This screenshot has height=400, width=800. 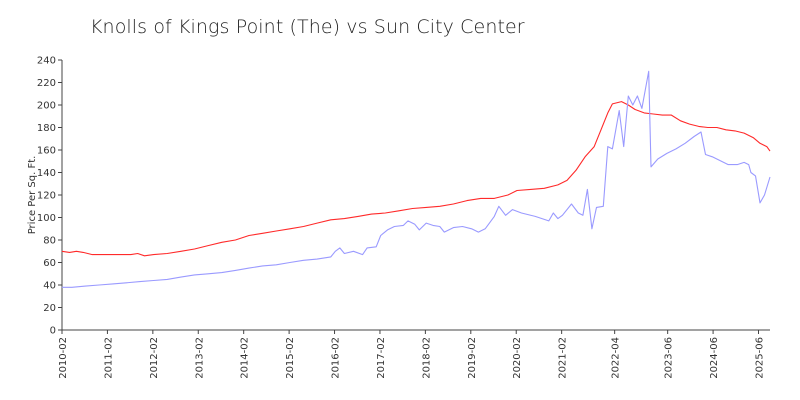 I want to click on x-tick-label: 2022-04, so click(x=616, y=358).